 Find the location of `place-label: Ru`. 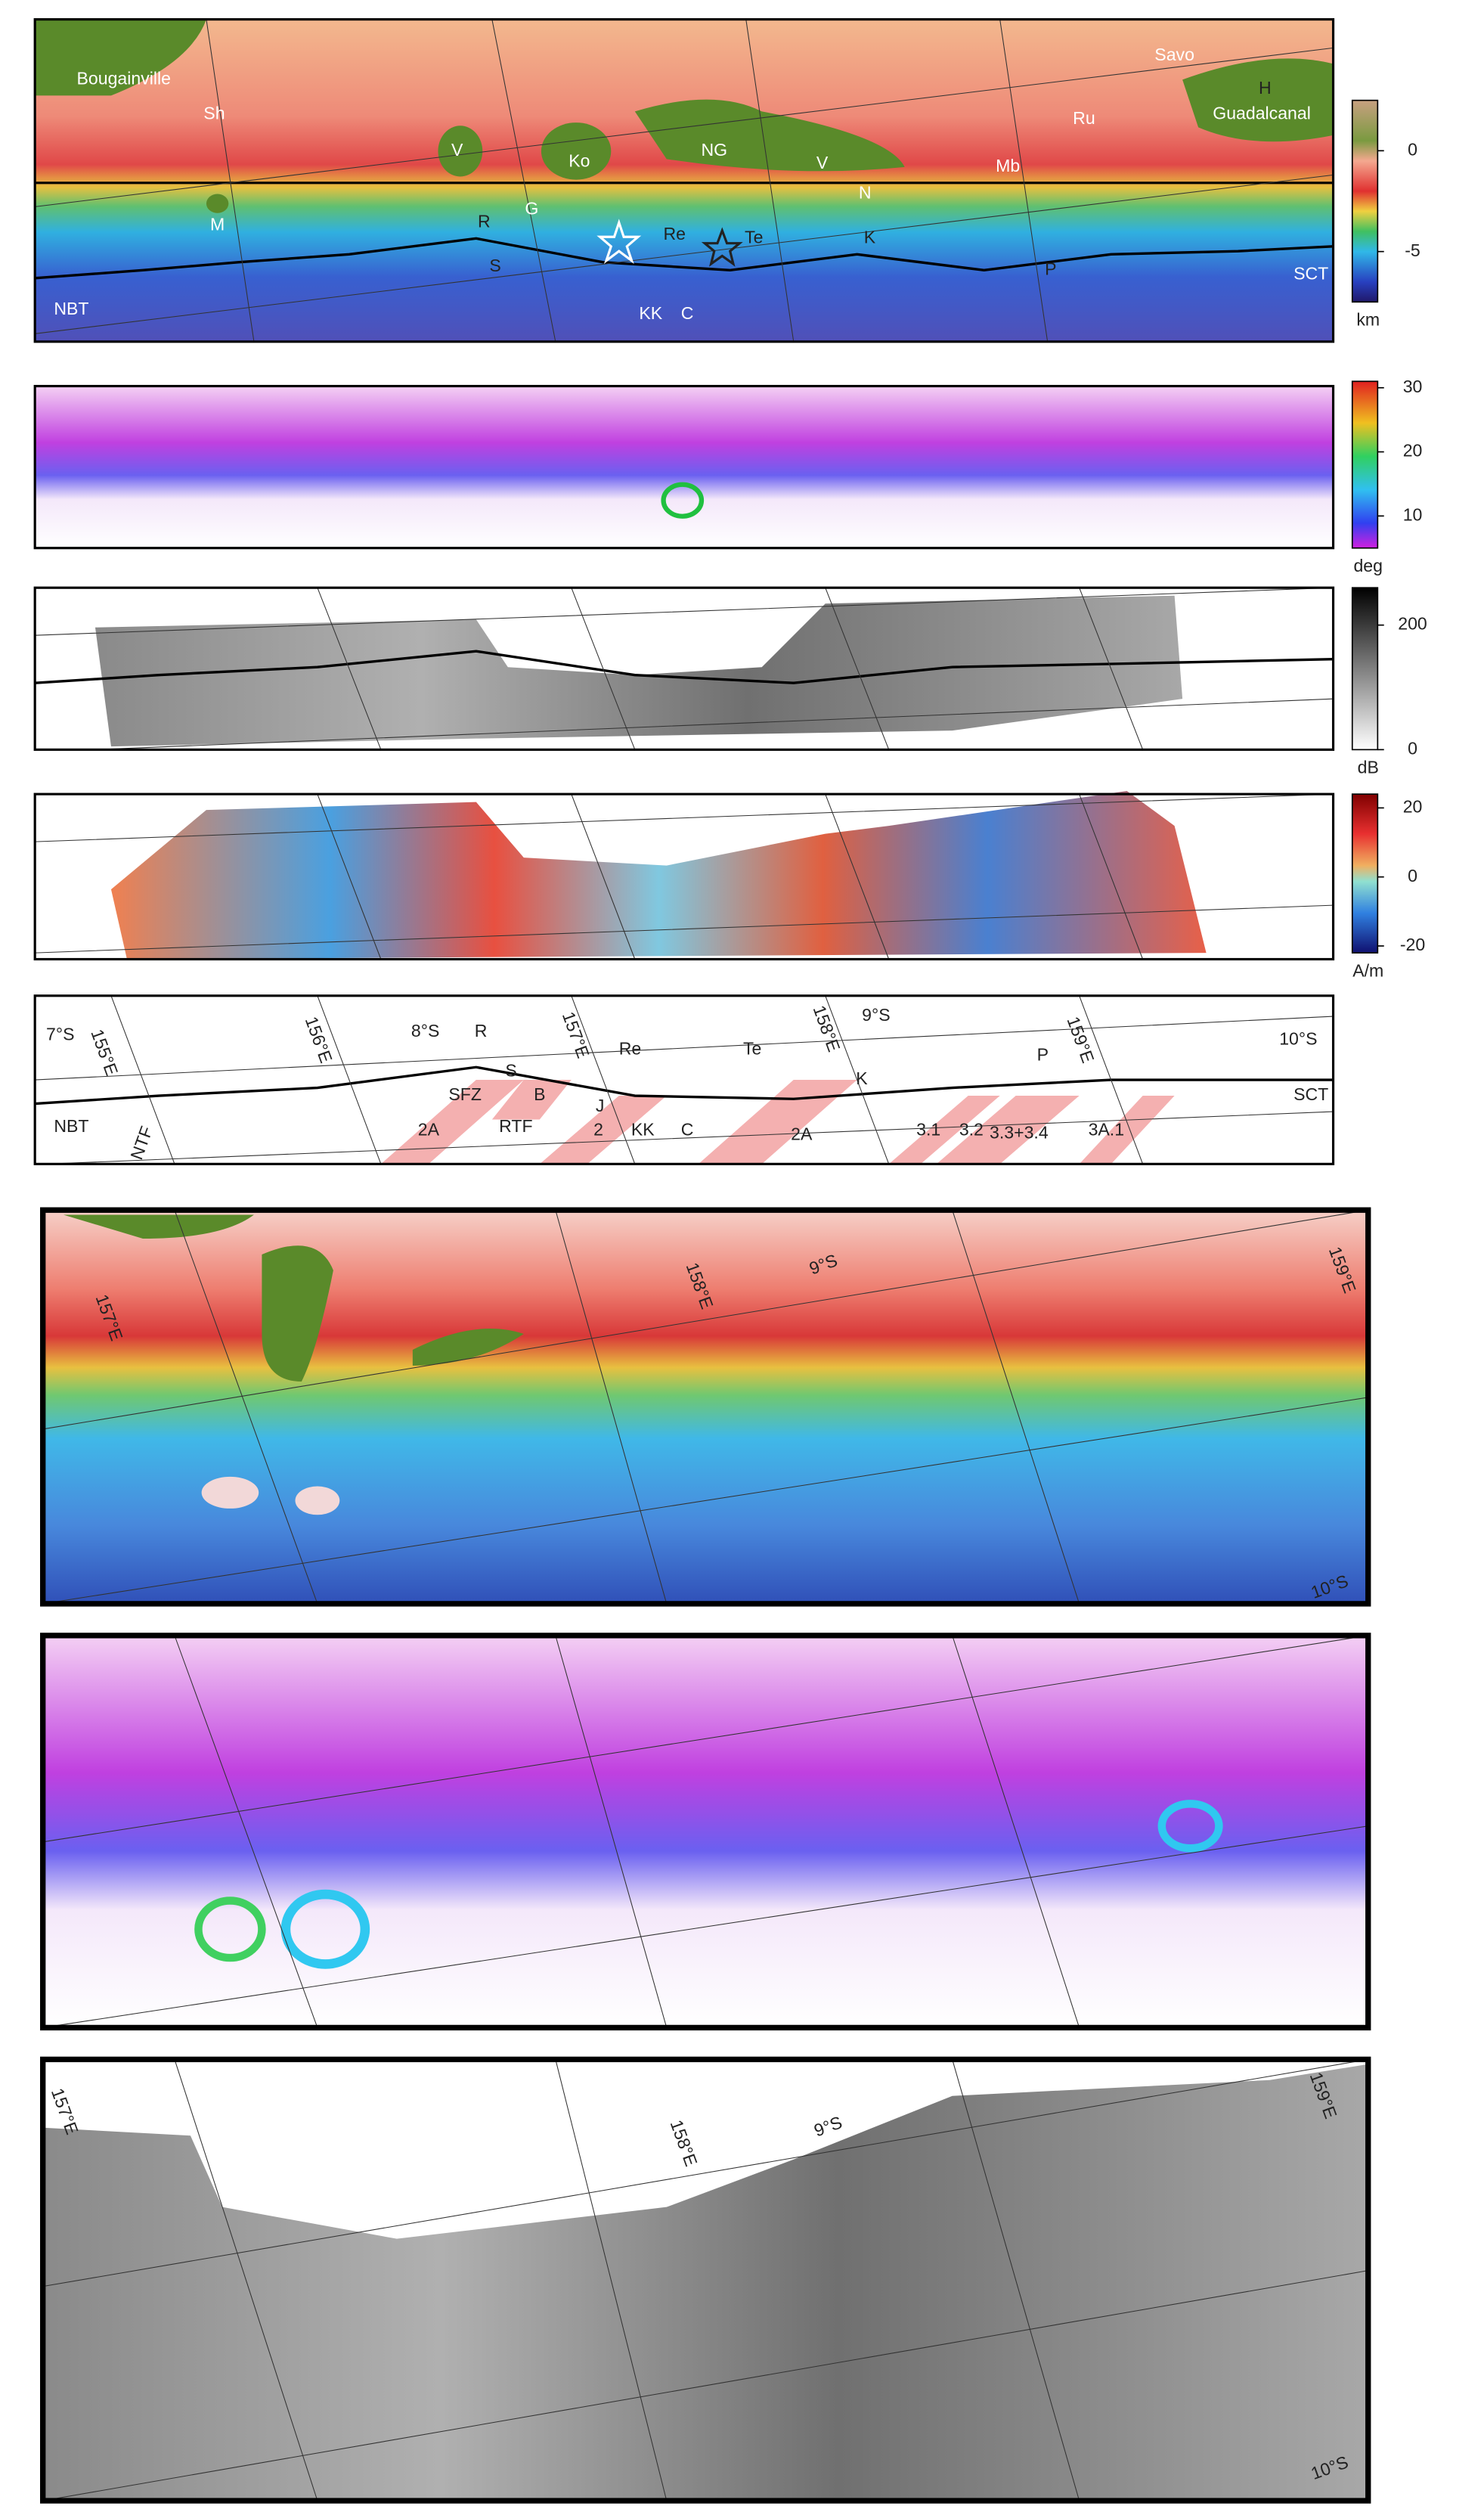

place-label: Ru is located at coordinates (1084, 118).